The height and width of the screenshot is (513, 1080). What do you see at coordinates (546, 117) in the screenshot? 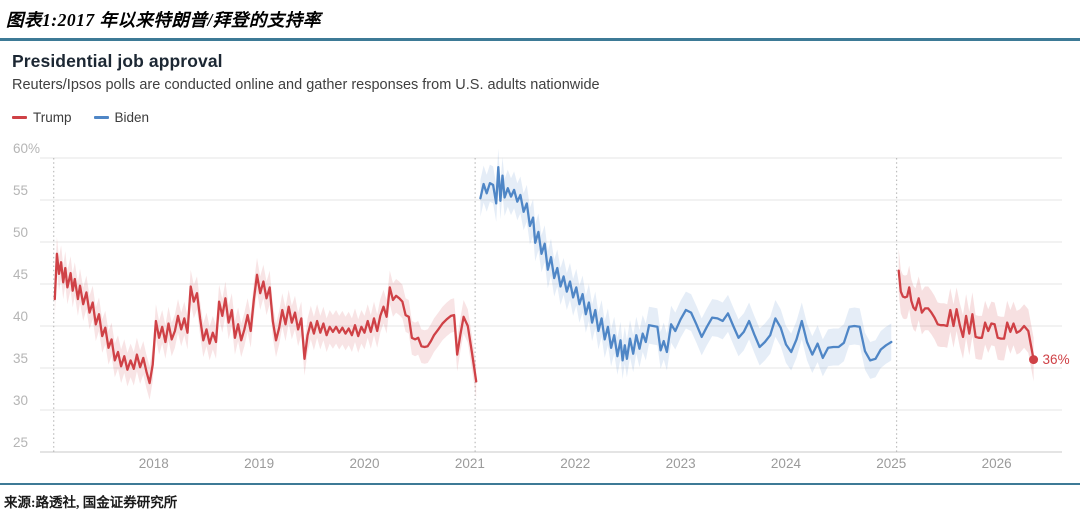
I see `legend: Trump Biden` at bounding box center [546, 117].